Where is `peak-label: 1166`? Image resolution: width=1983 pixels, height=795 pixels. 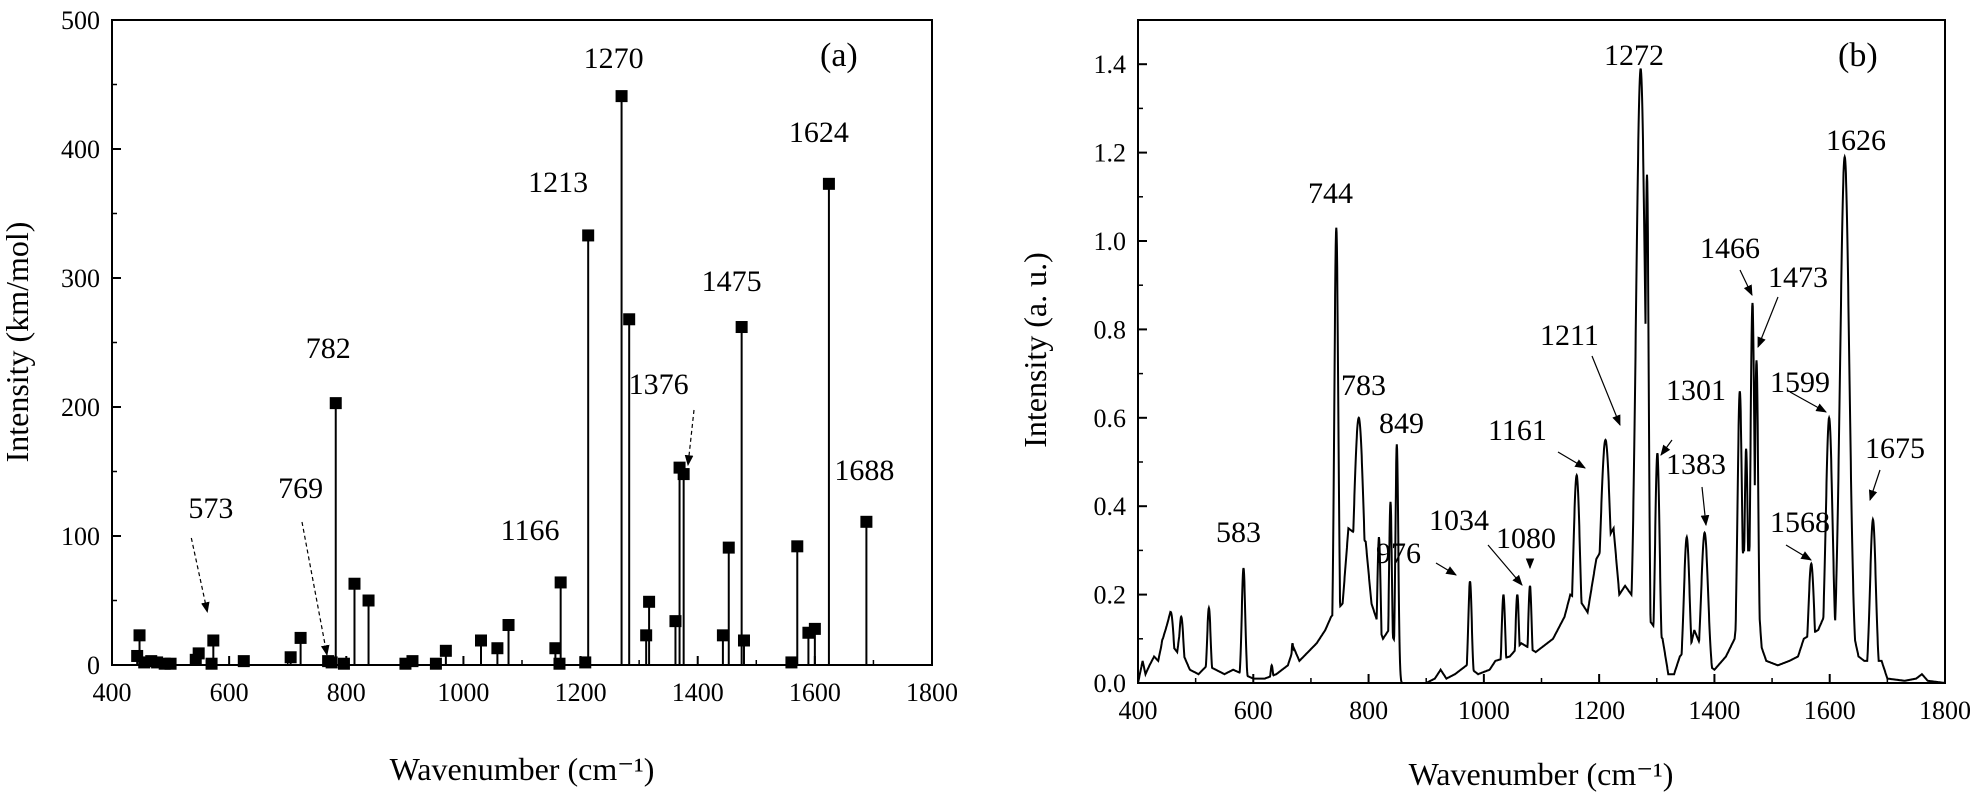
peak-label: 1166 is located at coordinates (530, 530).